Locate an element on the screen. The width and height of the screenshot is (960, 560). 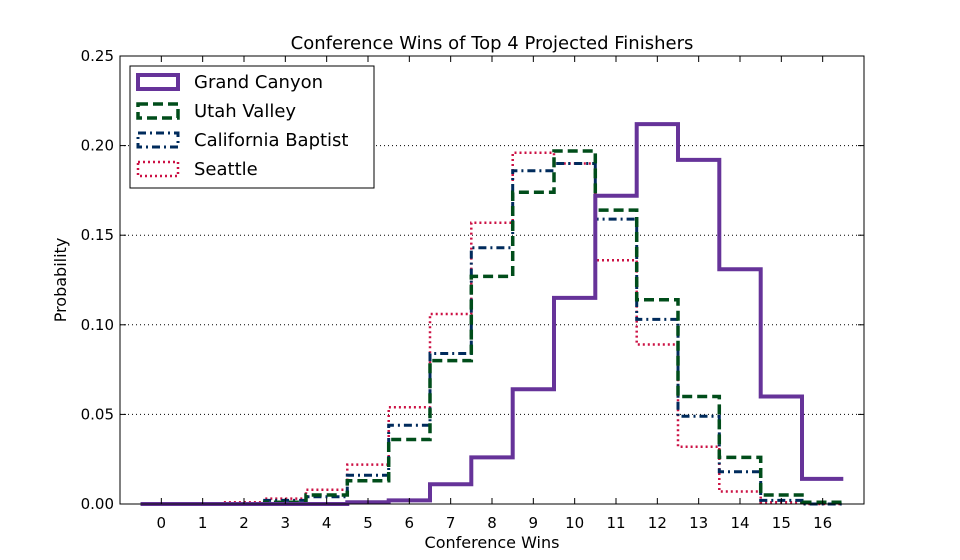
x-tick-label: 13 is located at coordinates (698, 523).